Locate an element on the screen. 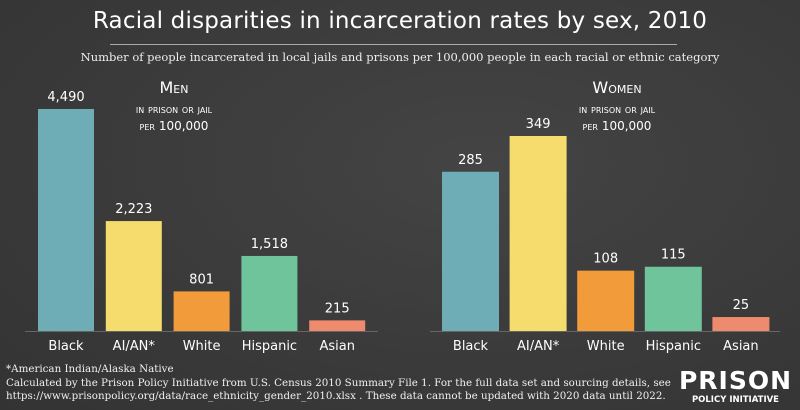  women-panel-title: Women in prison or jail per 100,000 is located at coordinates (617, 105).